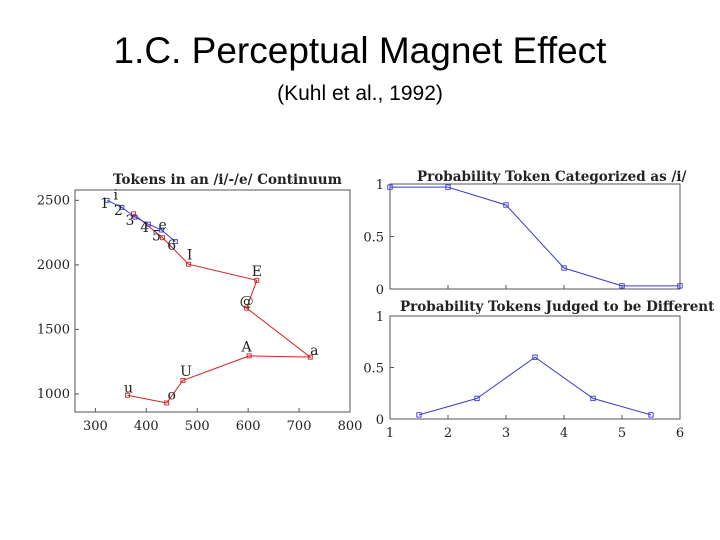 This screenshot has height=540, width=720. I want to click on x-tick-label: 3, so click(506, 433).